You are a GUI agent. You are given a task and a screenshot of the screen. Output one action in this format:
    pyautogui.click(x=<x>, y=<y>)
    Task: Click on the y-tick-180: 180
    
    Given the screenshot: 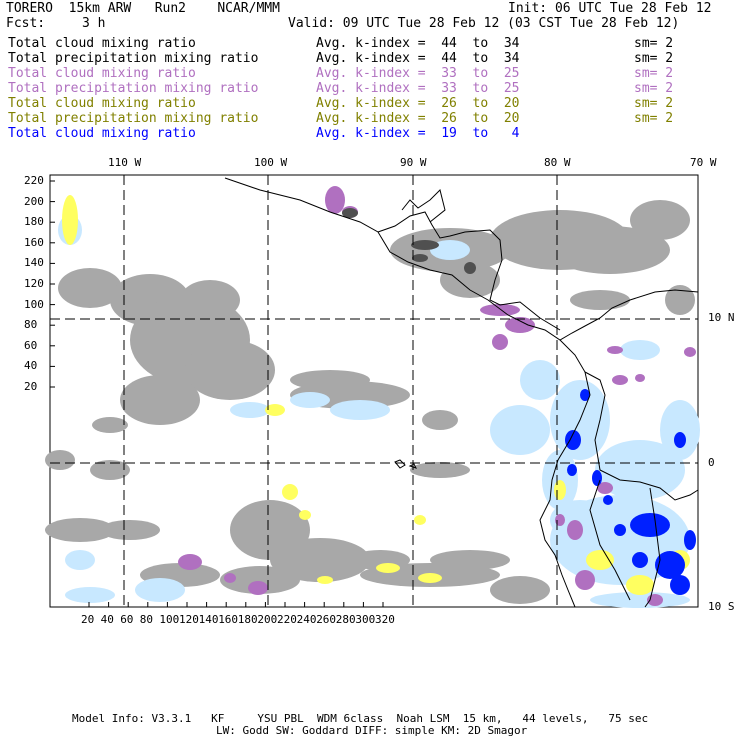 What is the action you would take?
    pyautogui.click(x=34, y=222)
    